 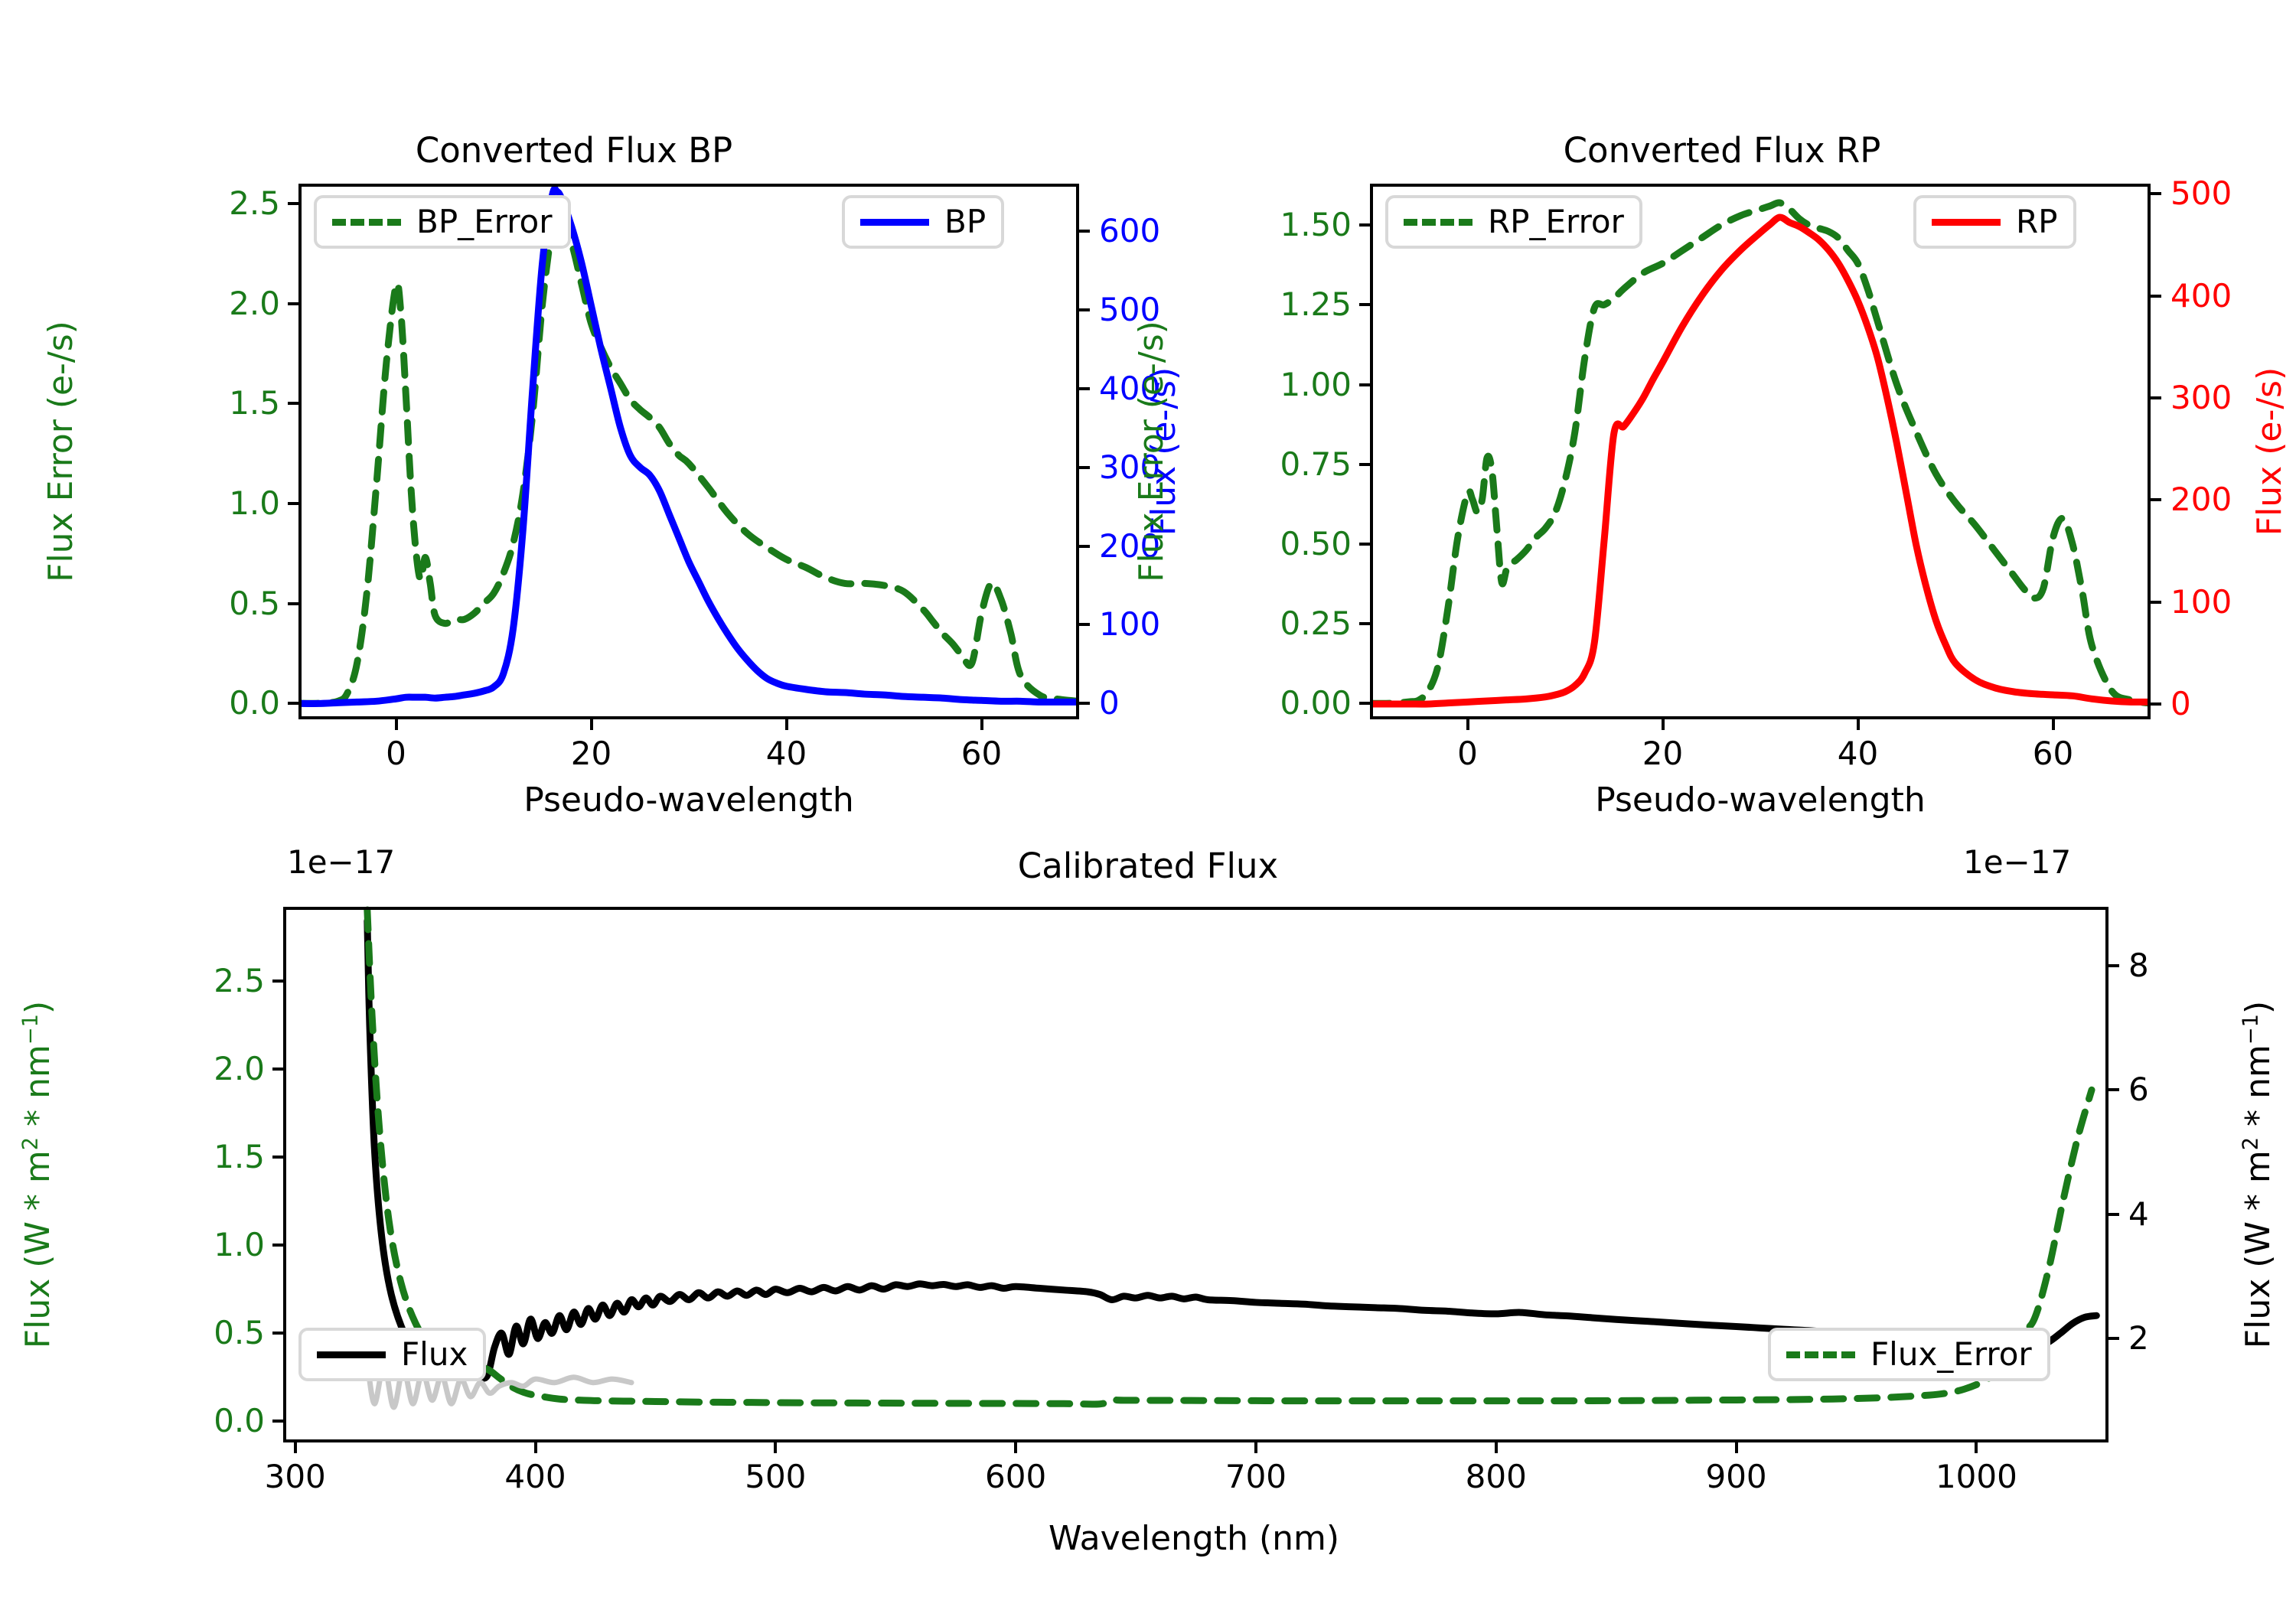 I want to click on x-tick-label: 800, so click(x=1496, y=1476).